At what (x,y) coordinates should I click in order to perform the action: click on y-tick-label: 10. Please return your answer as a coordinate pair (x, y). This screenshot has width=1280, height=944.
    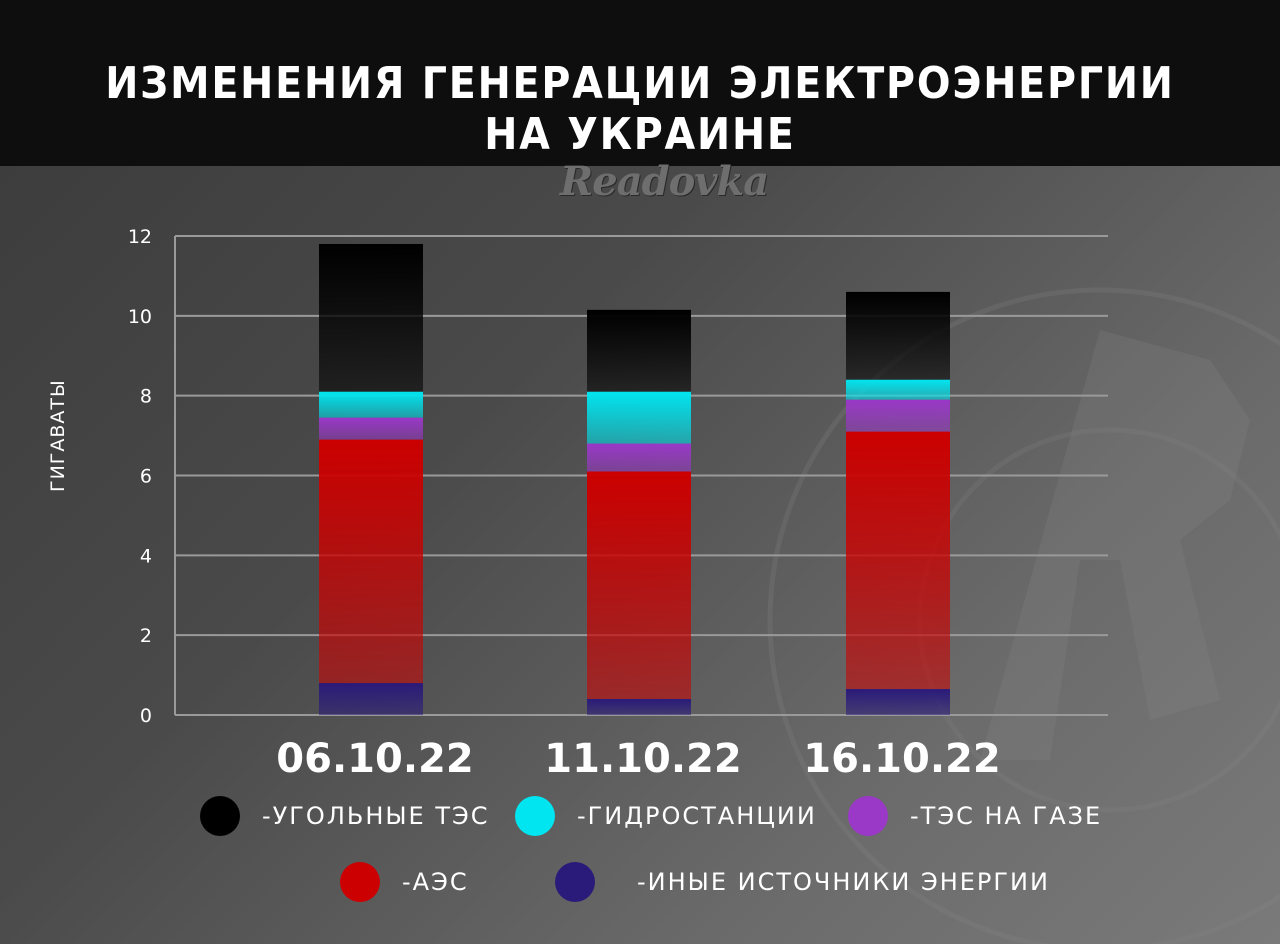
    Looking at the image, I should click on (140, 317).